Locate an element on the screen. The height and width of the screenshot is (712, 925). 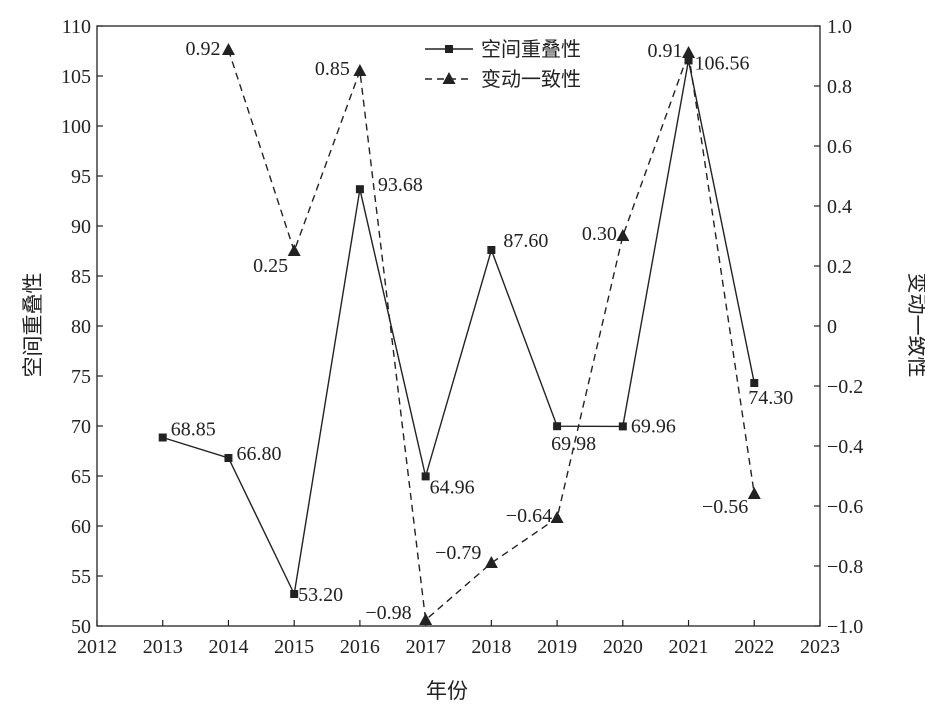
x-tick-label-2021: 2021 is located at coordinates (689, 647).